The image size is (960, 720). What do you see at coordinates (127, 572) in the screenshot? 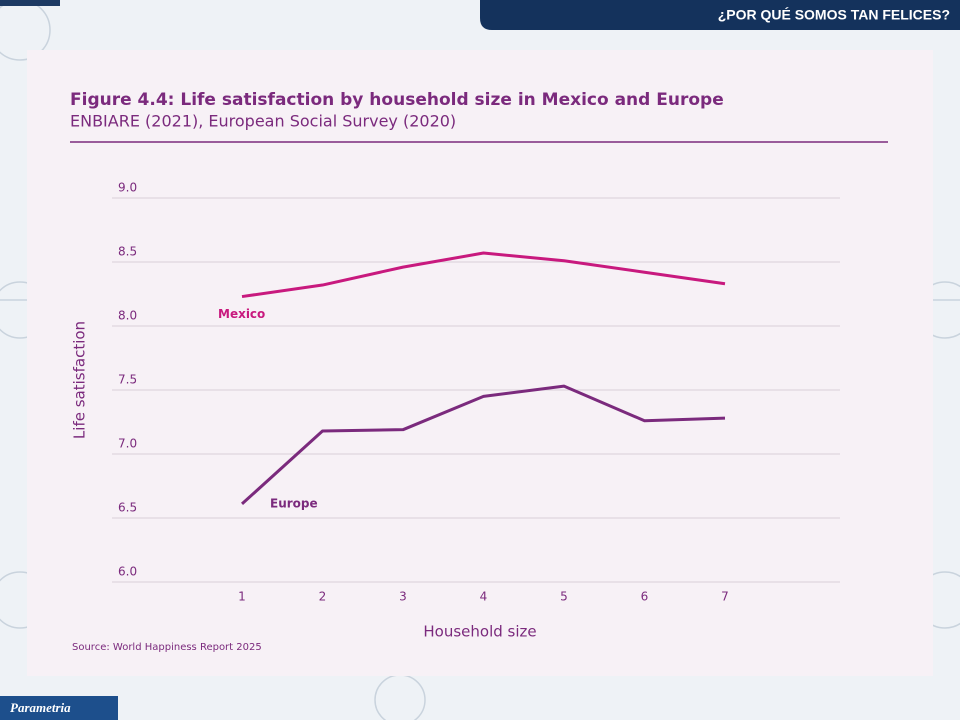
I see `y-tick-label: 6.0` at bounding box center [127, 572].